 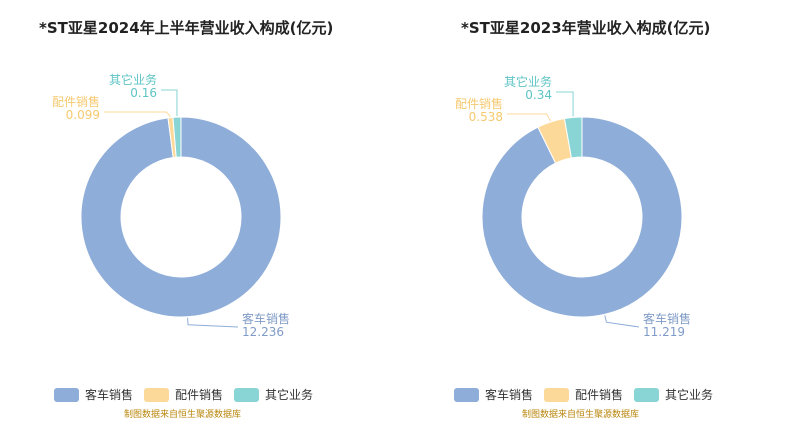 What do you see at coordinates (186, 28) in the screenshot?
I see `chart-title: *ST亚星2024年上半年营业收入构成(亿元)` at bounding box center [186, 28].